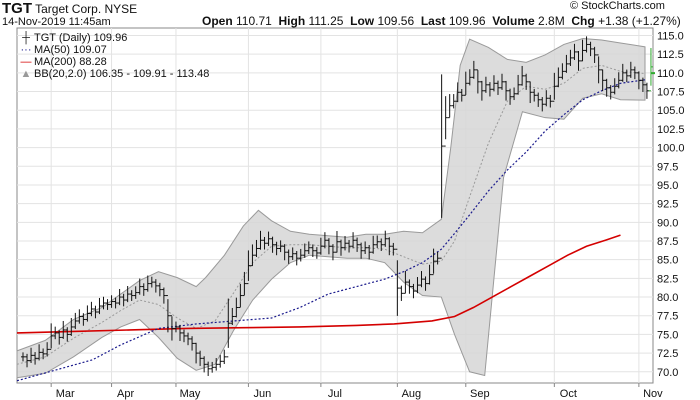 This screenshot has height=400, width=700. What do you see at coordinates (26, 50) in the screenshot?
I see `ma50-icon: ···` at bounding box center [26, 50].